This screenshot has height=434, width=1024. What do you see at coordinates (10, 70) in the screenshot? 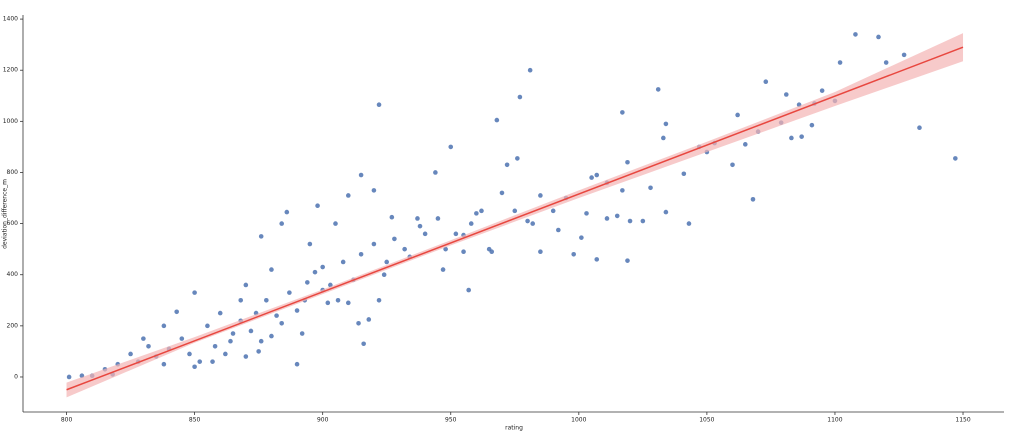
I see `y-tick-label: 1200` at bounding box center [10, 70].